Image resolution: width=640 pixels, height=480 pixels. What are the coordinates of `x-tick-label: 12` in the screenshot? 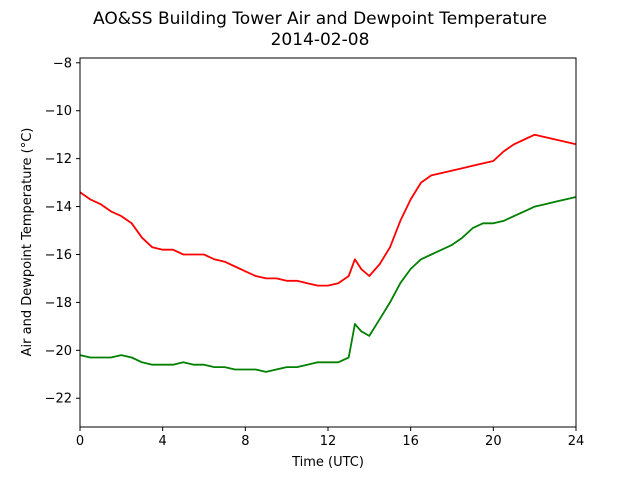 It's located at (328, 441).